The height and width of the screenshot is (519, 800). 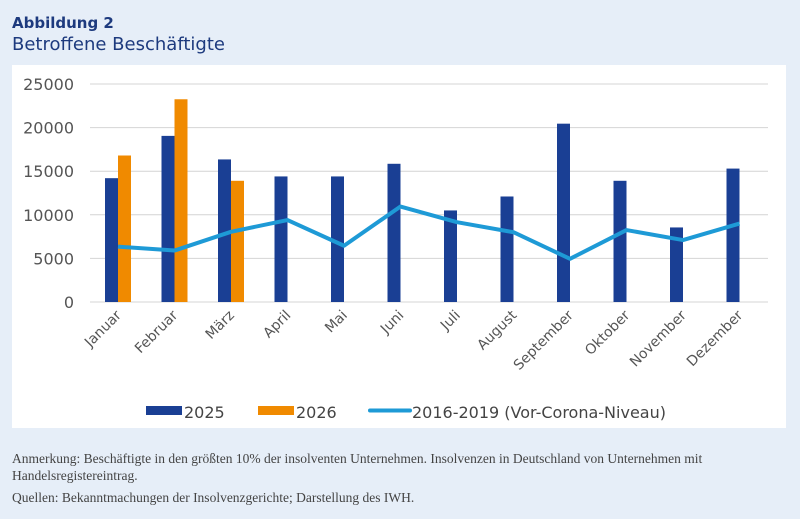 I want to click on x-tick-label: April, so click(x=277, y=325).